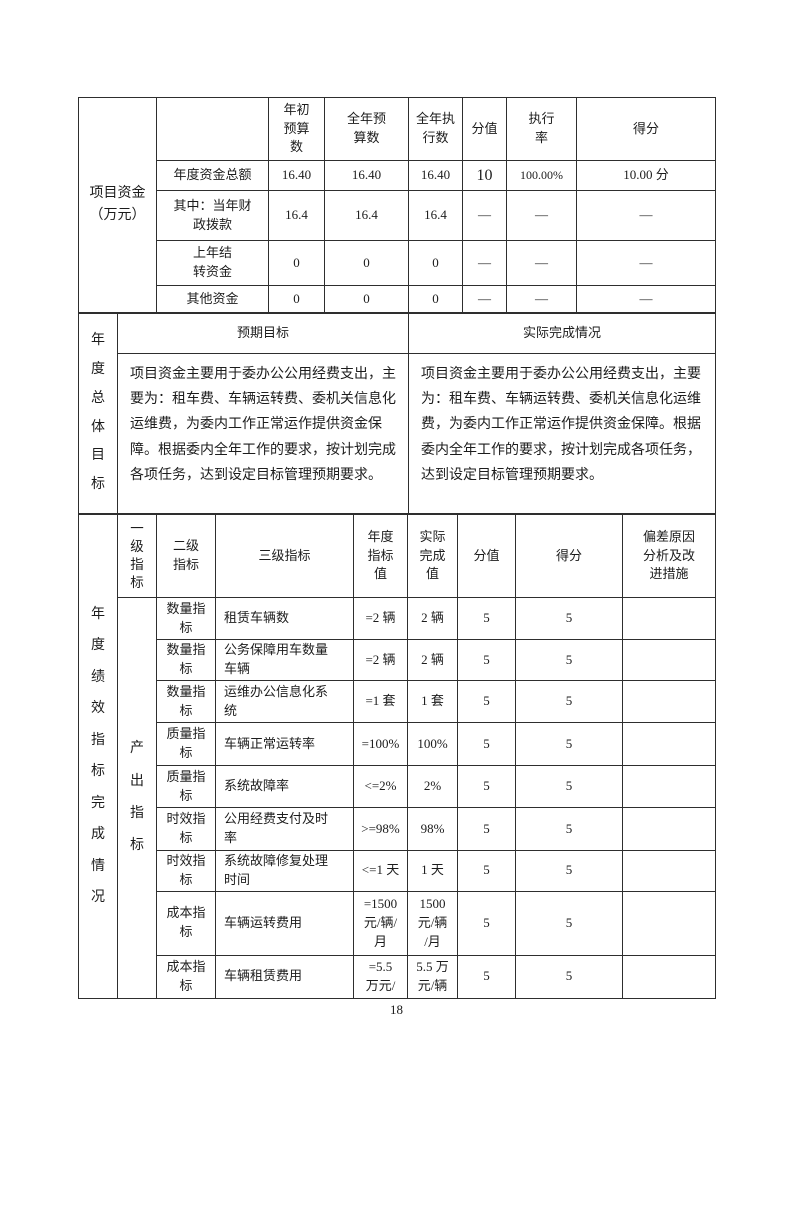 This screenshot has width=793, height=1219. I want to click on funds-row-carryover: 上年结 转资金 0 0 0 — — —, so click(397, 263).